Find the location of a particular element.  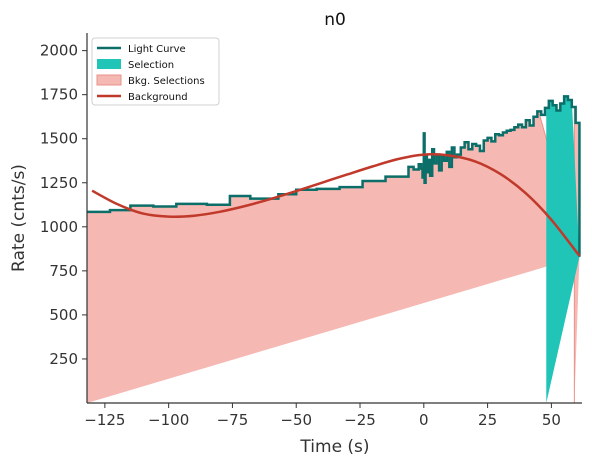

legend-label-1: Selection is located at coordinates (151, 65).